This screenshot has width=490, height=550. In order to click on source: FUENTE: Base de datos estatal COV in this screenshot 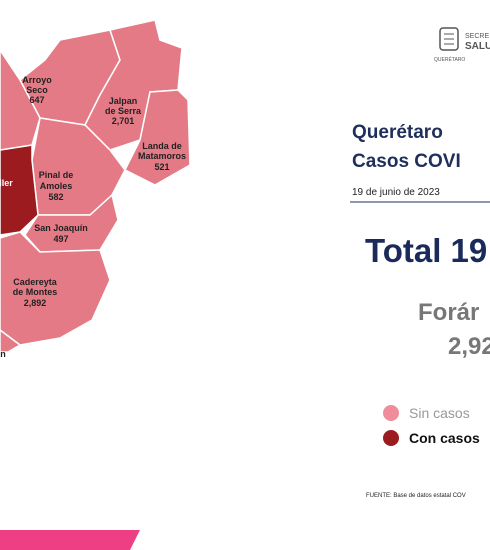, I will do `click(416, 496)`.